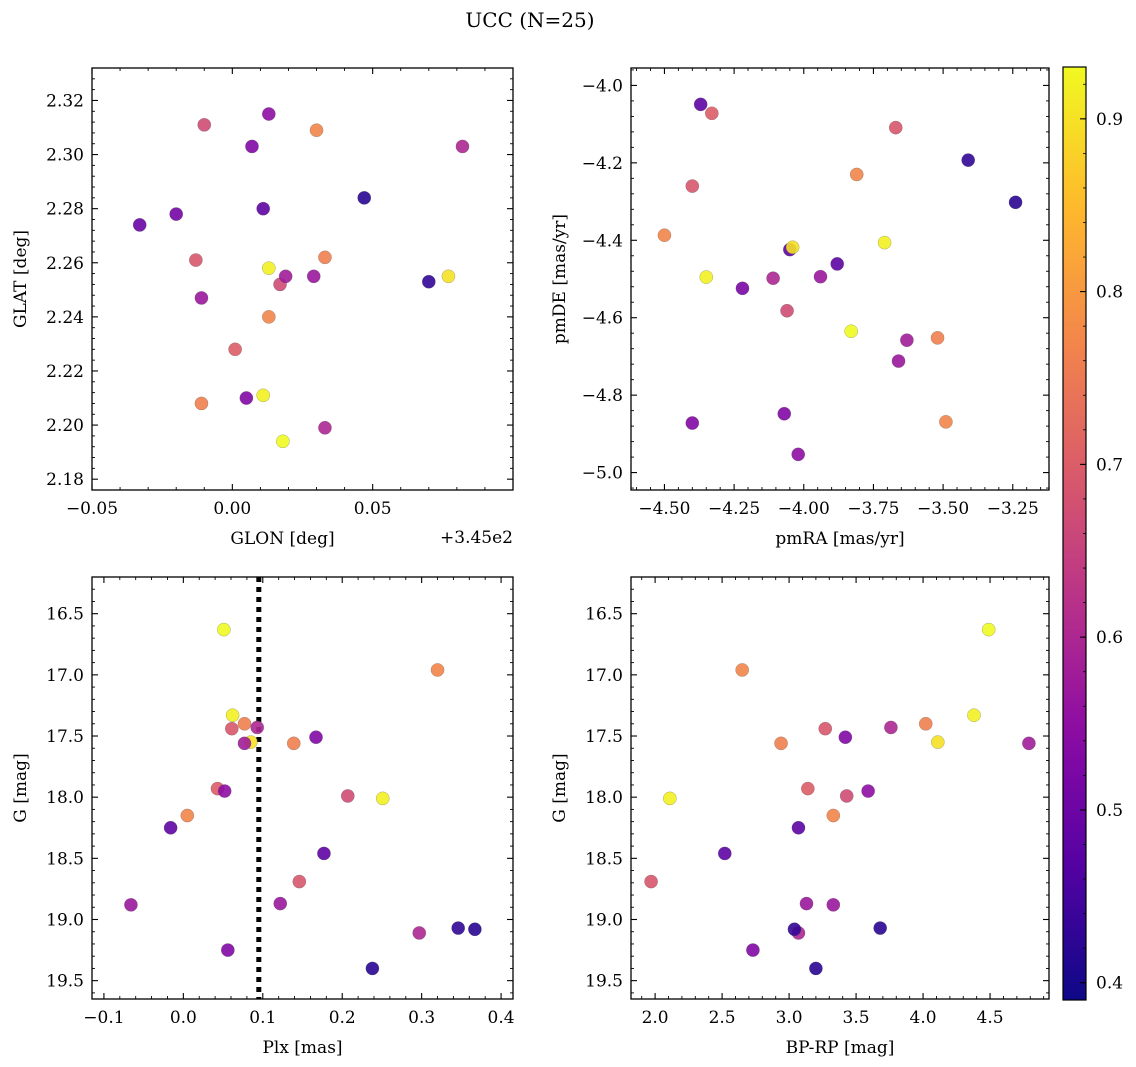 This screenshot has width=1136, height=1067. What do you see at coordinates (602, 164) in the screenshot?
I see `y-tick-label: −4.2` at bounding box center [602, 164].